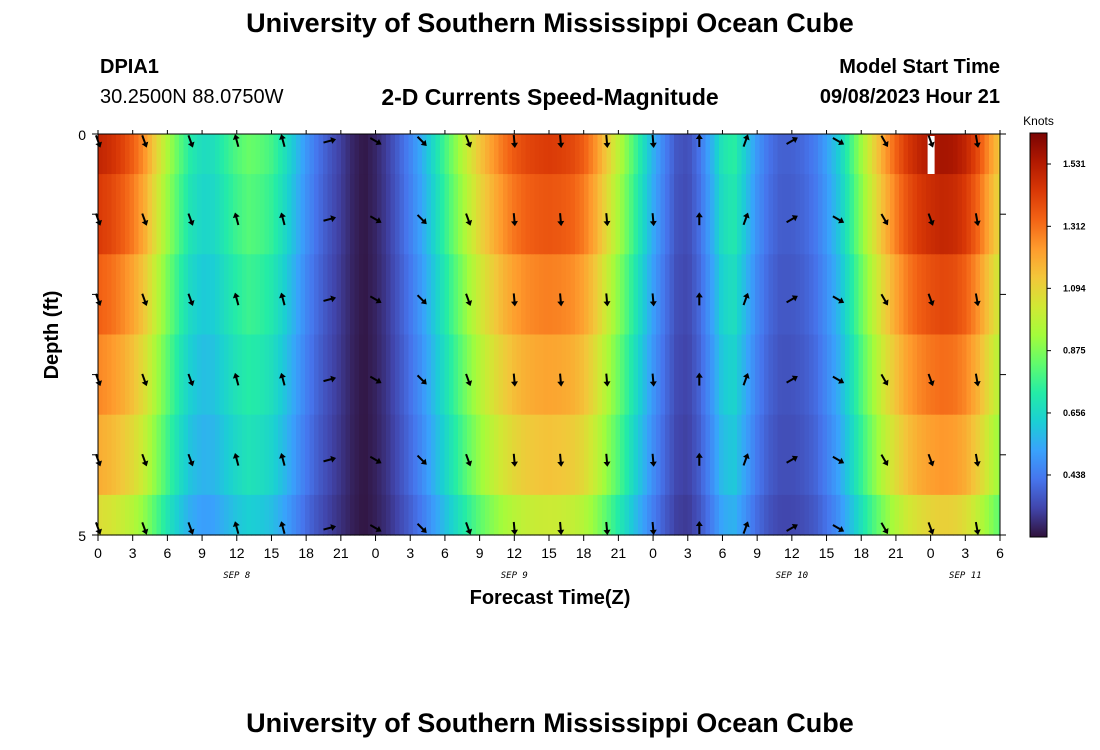 This screenshot has width=1100, height=750. I want to click on x-tick-label: 6, so click(445, 553).